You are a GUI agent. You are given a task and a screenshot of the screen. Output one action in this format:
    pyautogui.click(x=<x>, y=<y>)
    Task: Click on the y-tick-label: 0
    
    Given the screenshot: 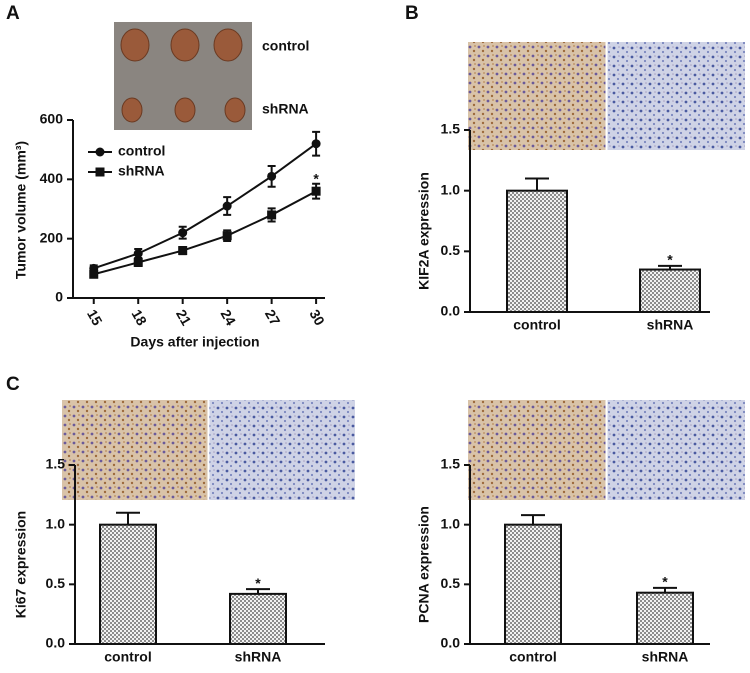 What is the action you would take?
    pyautogui.click(x=59, y=297)
    